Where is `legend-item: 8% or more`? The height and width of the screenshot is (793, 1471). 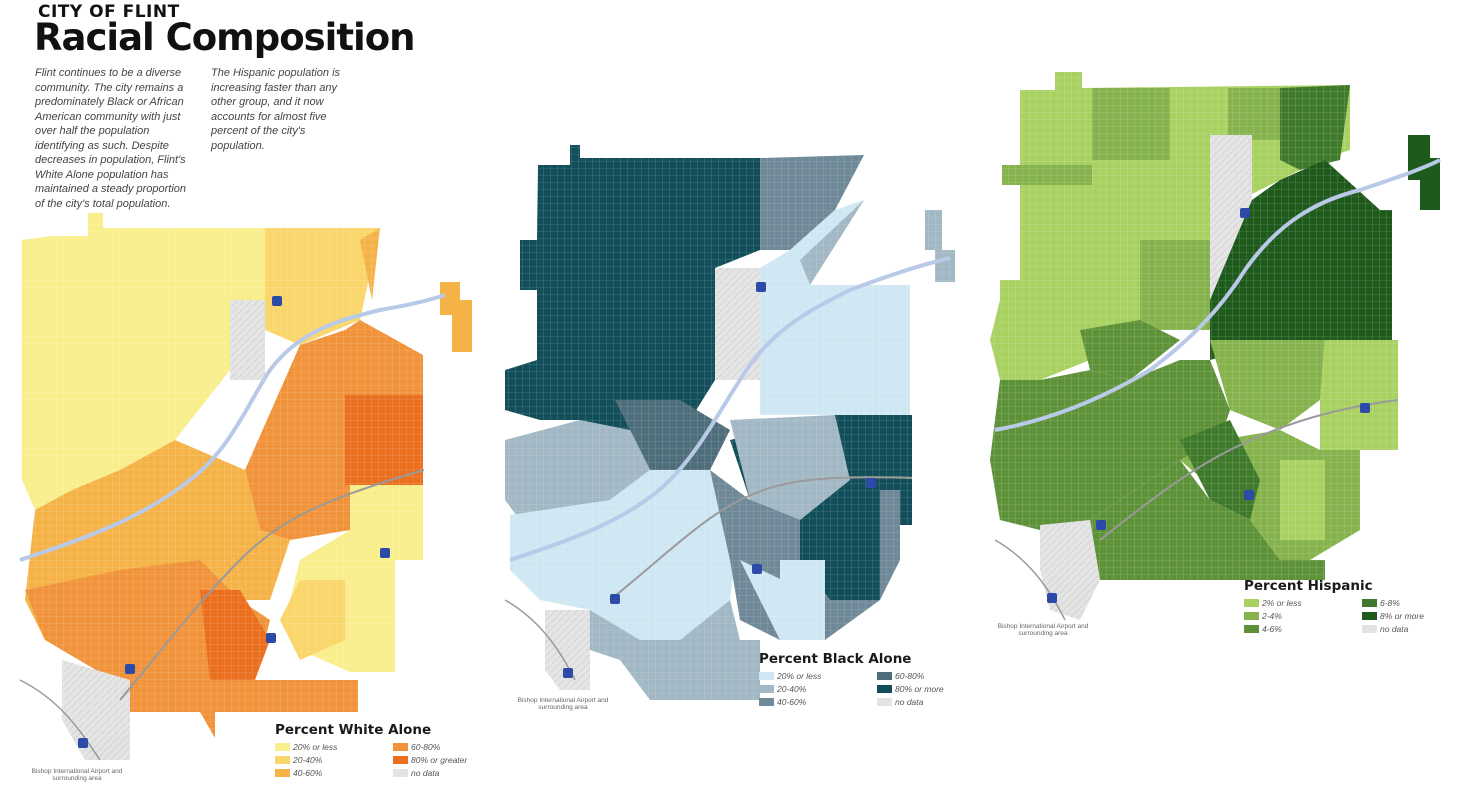 legend-item: 8% or more is located at coordinates (1407, 616).